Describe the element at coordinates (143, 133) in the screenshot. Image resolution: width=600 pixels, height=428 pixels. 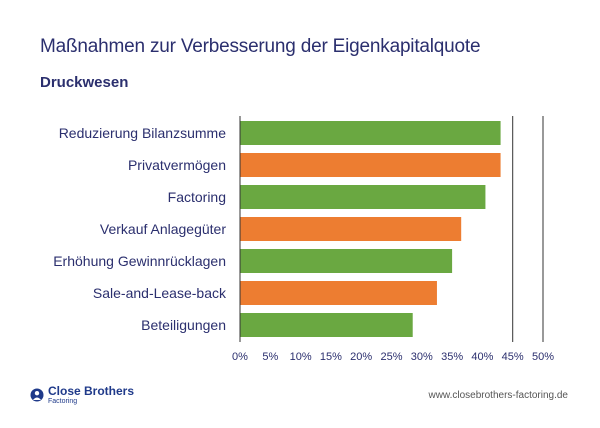
I see `category-label: Reduzierung Bilanzsumme` at that location.